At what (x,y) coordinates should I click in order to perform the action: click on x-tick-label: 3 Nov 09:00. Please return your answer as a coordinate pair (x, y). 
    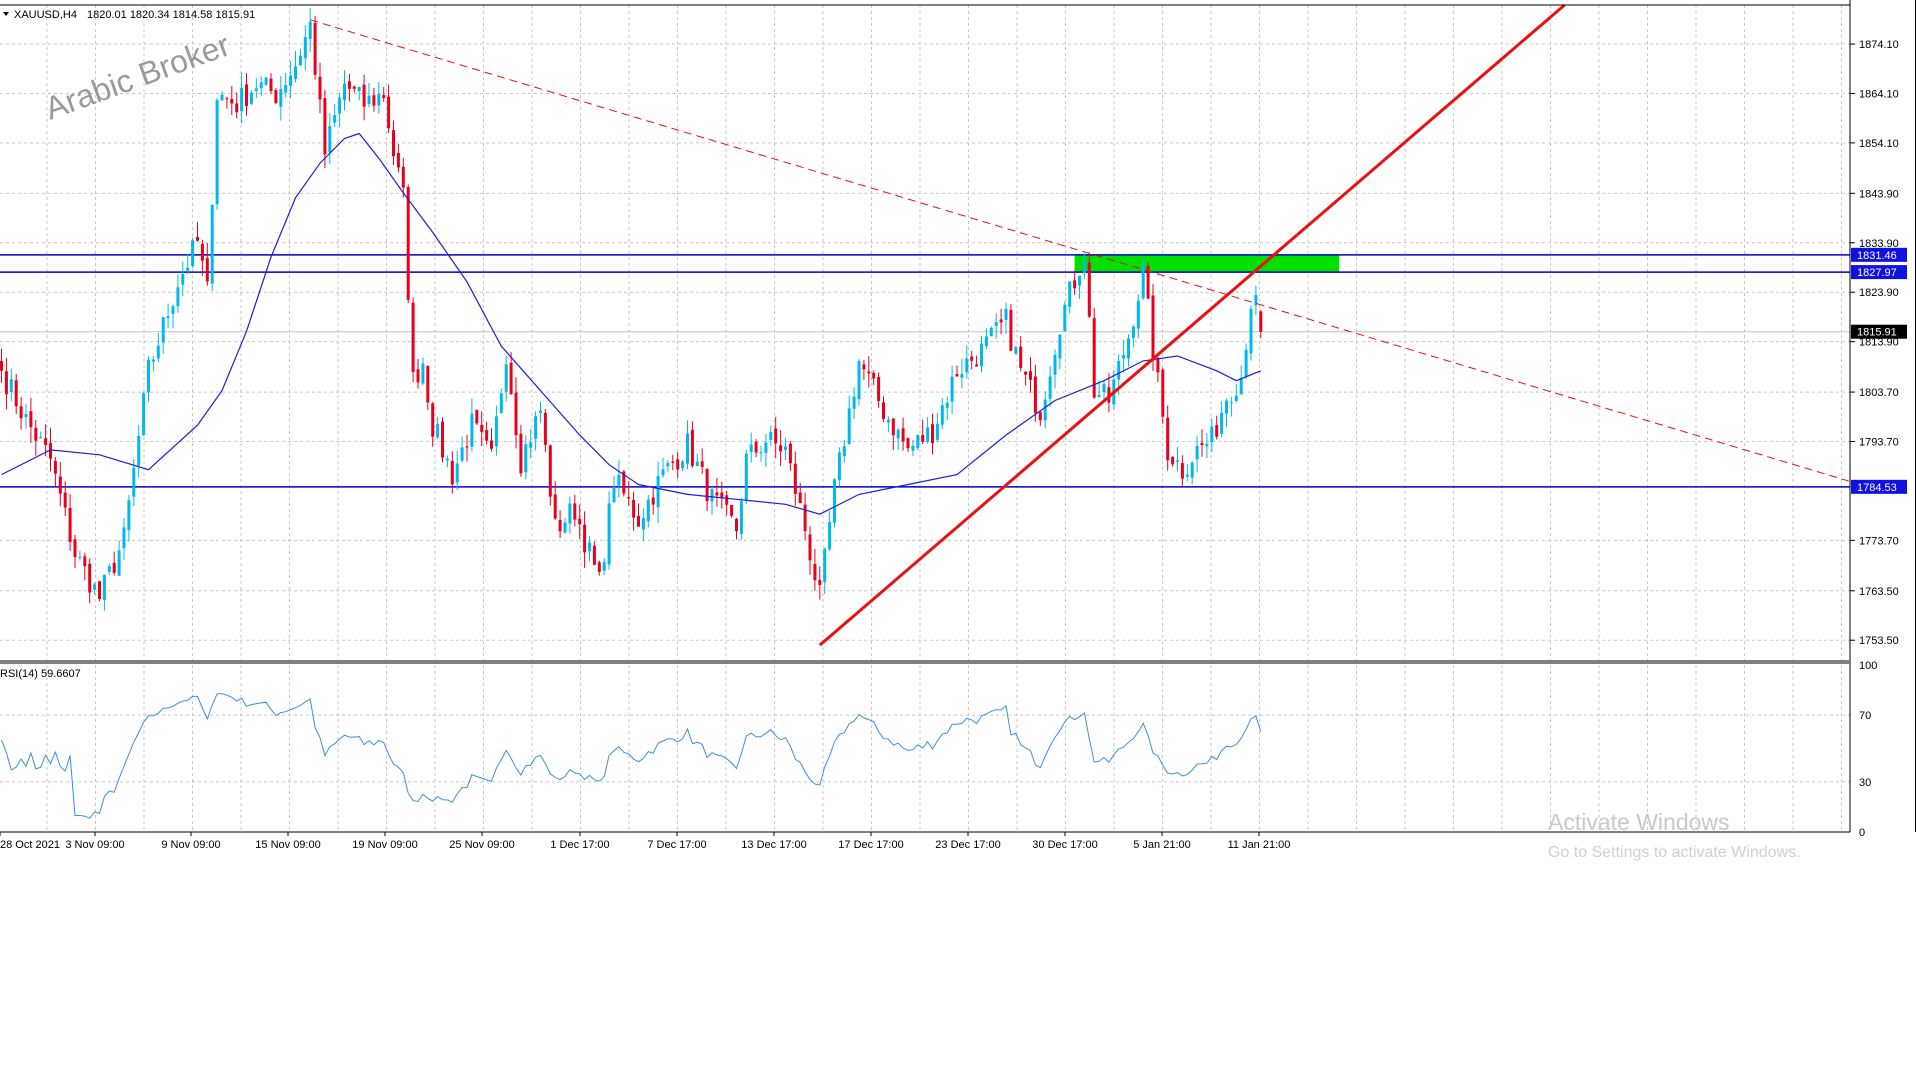
    Looking at the image, I should click on (94, 845).